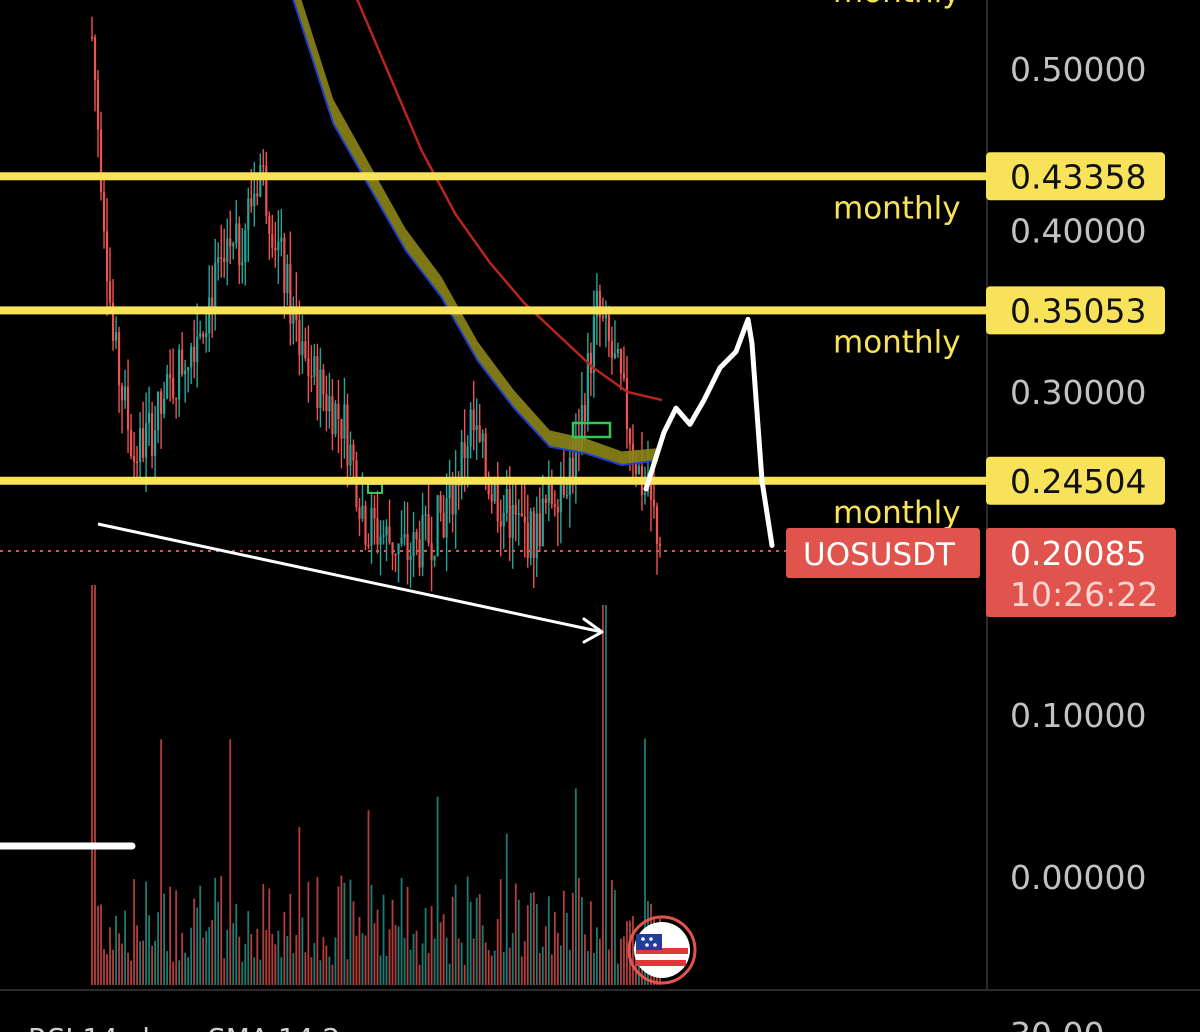  Describe the element at coordinates (1057, 1023) in the screenshot. I see `rsi-axis-partial: 30.00` at that location.